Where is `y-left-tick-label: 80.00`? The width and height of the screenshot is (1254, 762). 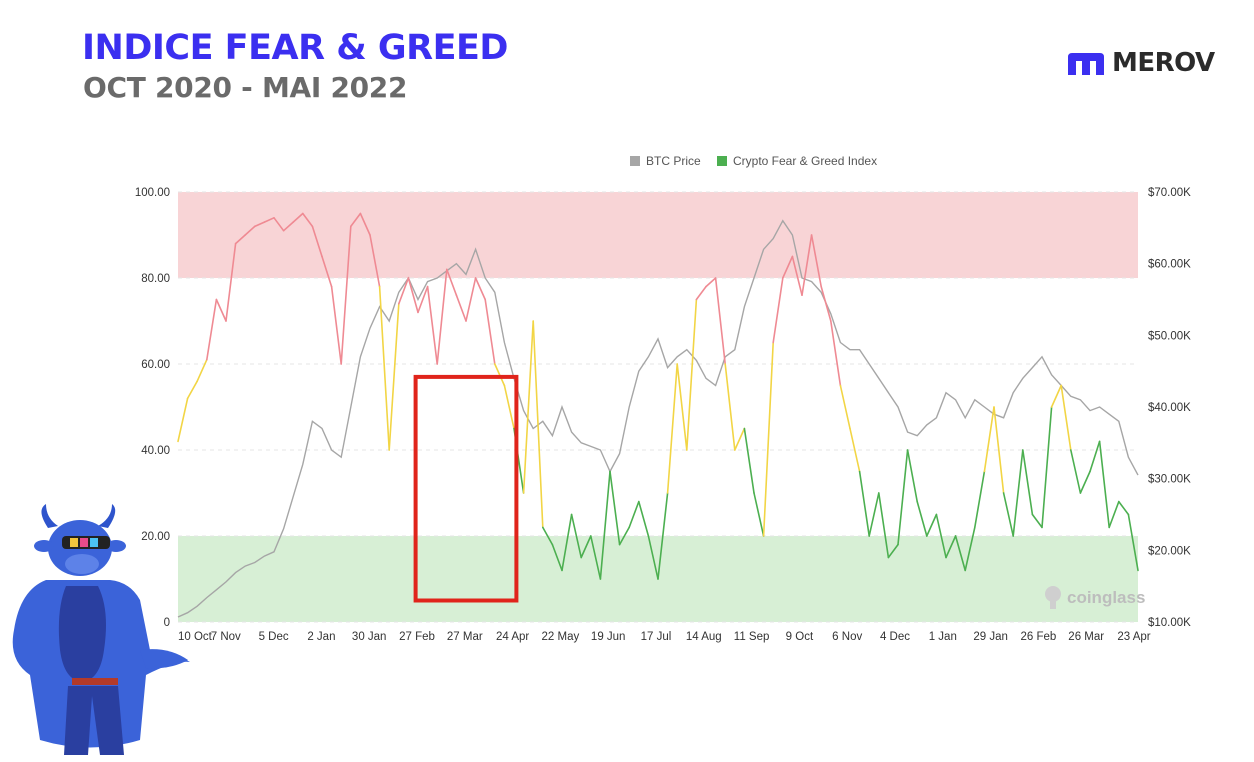
y-left-tick-label: 80.00 is located at coordinates (155, 279).